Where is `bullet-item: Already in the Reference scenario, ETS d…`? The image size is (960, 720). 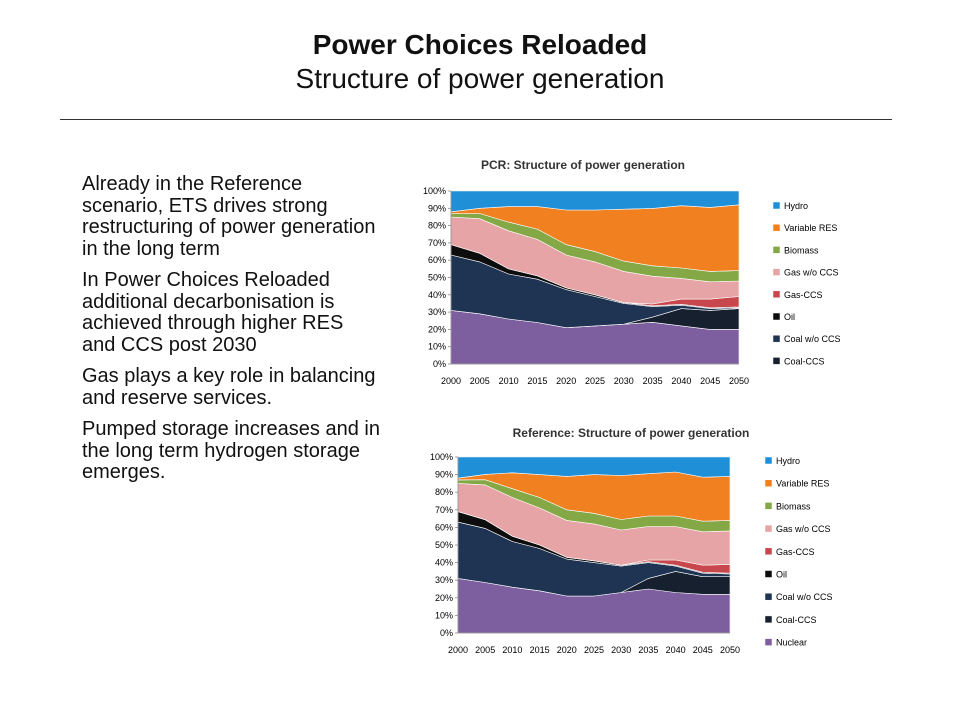 bullet-item: Already in the Reference scenario, ETS d… is located at coordinates (229, 216).